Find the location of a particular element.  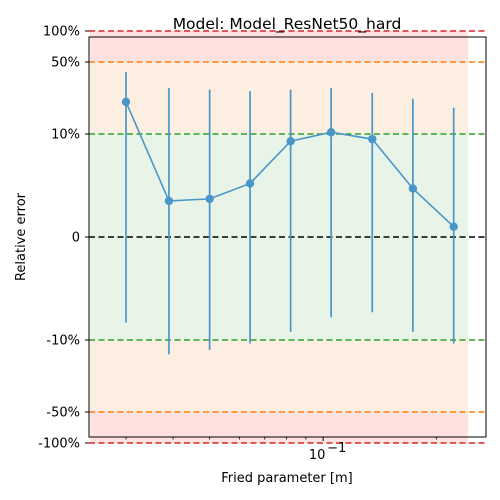

y-axis-label: Relative error is located at coordinates (21, 236).